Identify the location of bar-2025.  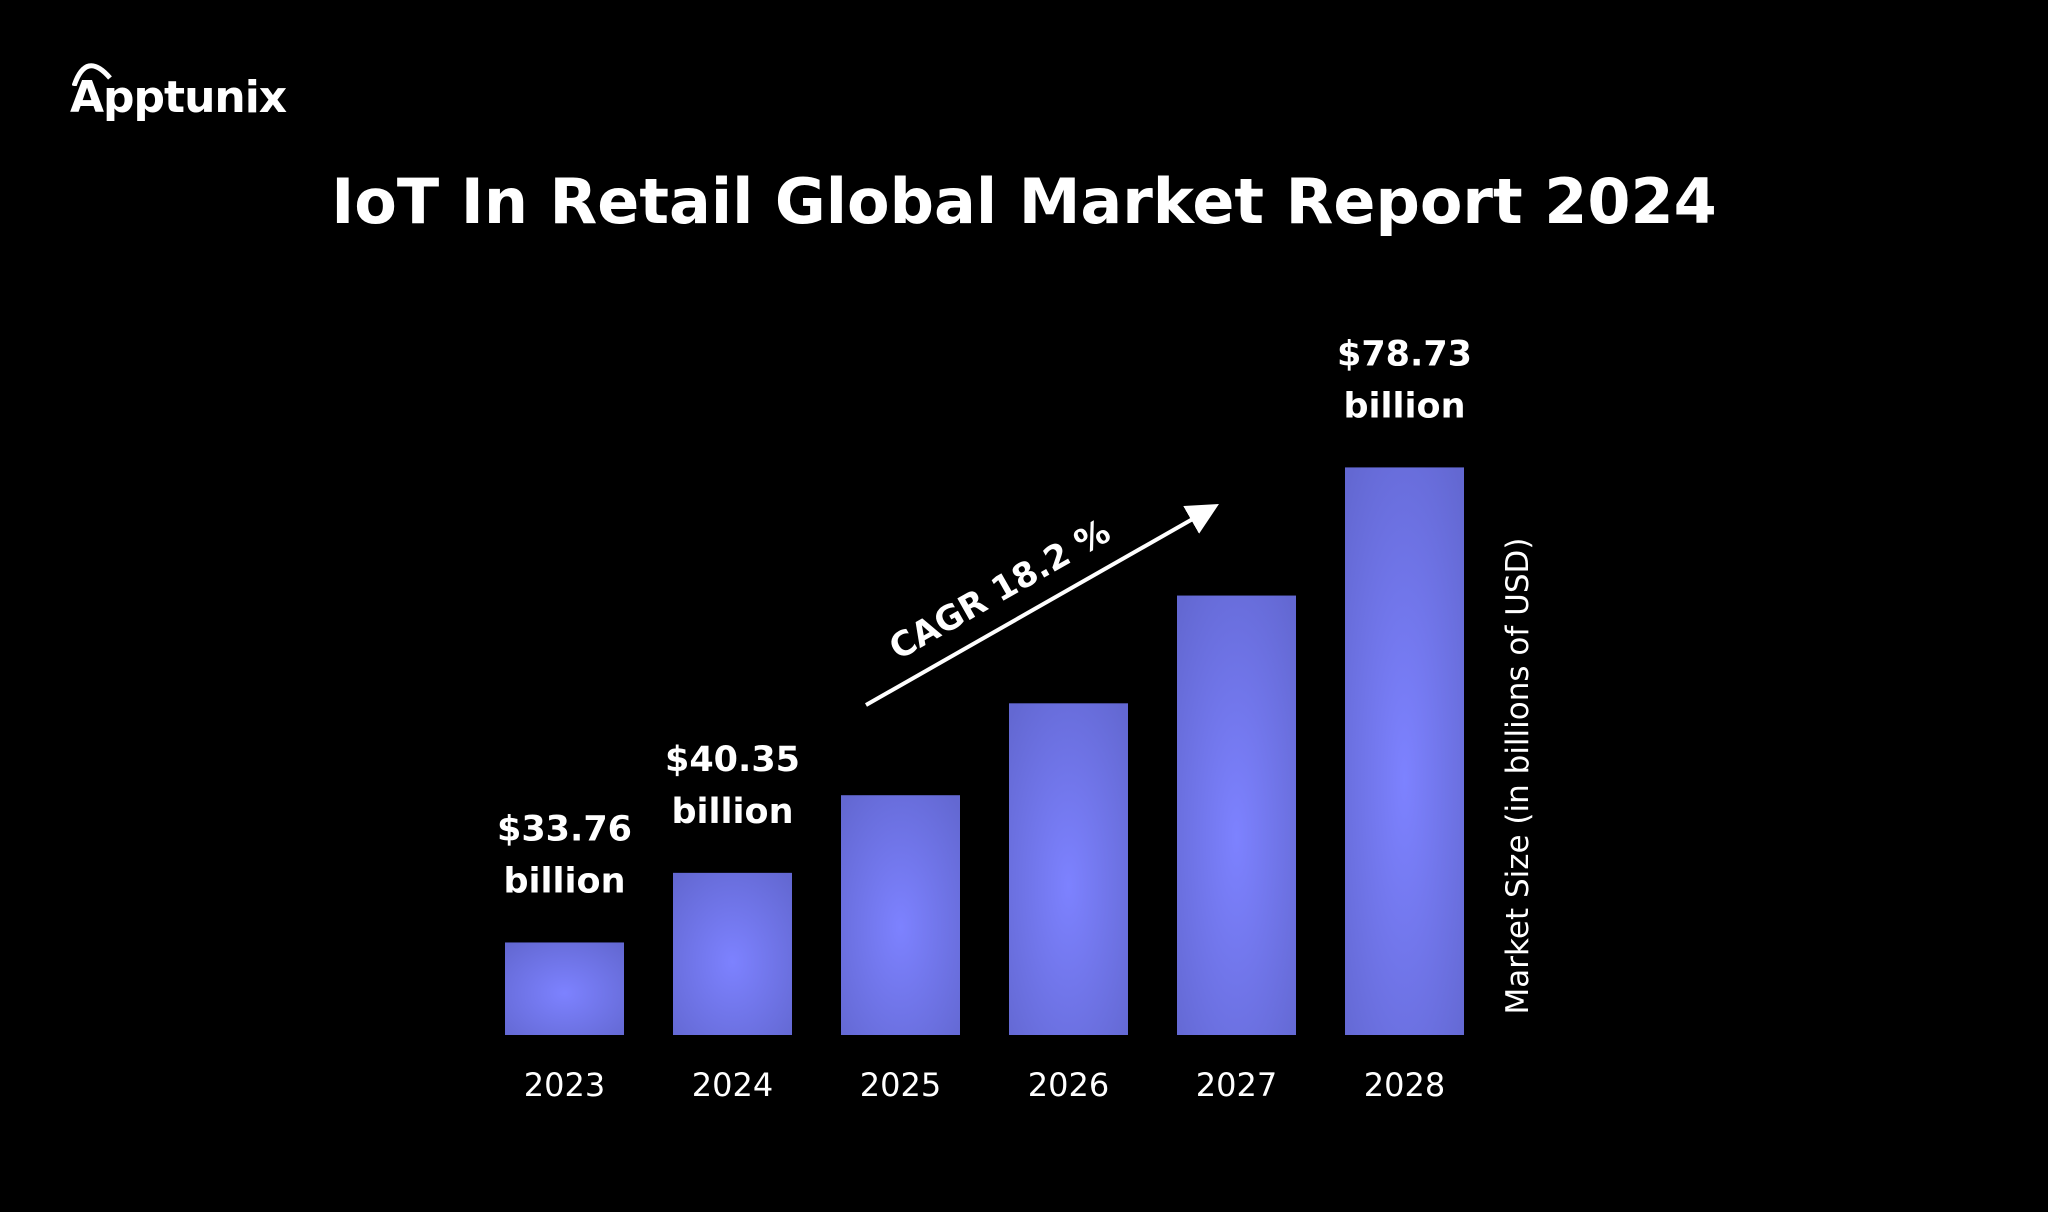
(900, 915).